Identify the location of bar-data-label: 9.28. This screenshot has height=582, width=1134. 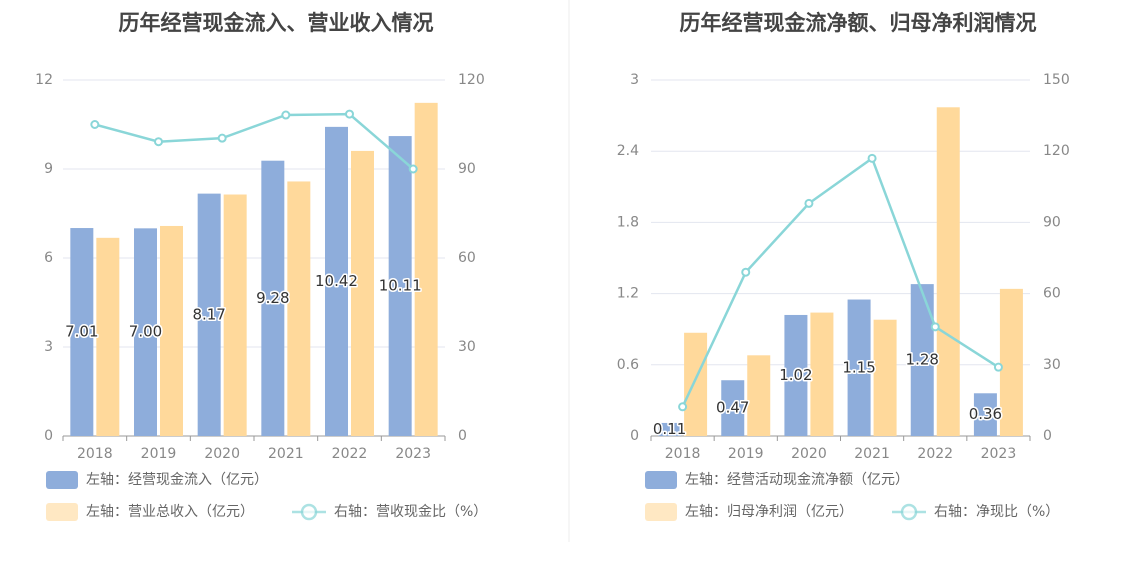
(272, 298).